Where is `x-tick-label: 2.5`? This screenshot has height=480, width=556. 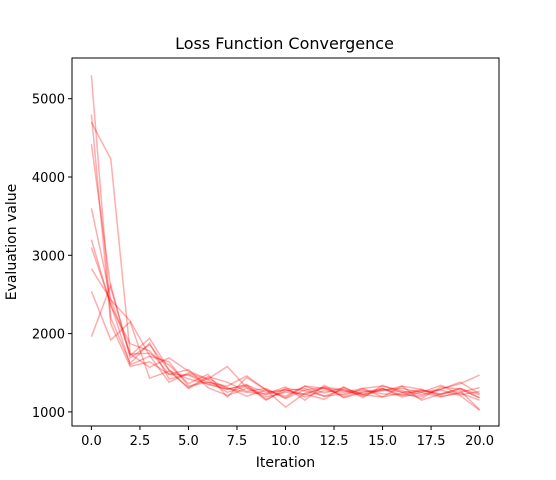
x-tick-label: 2.5 is located at coordinates (140, 441).